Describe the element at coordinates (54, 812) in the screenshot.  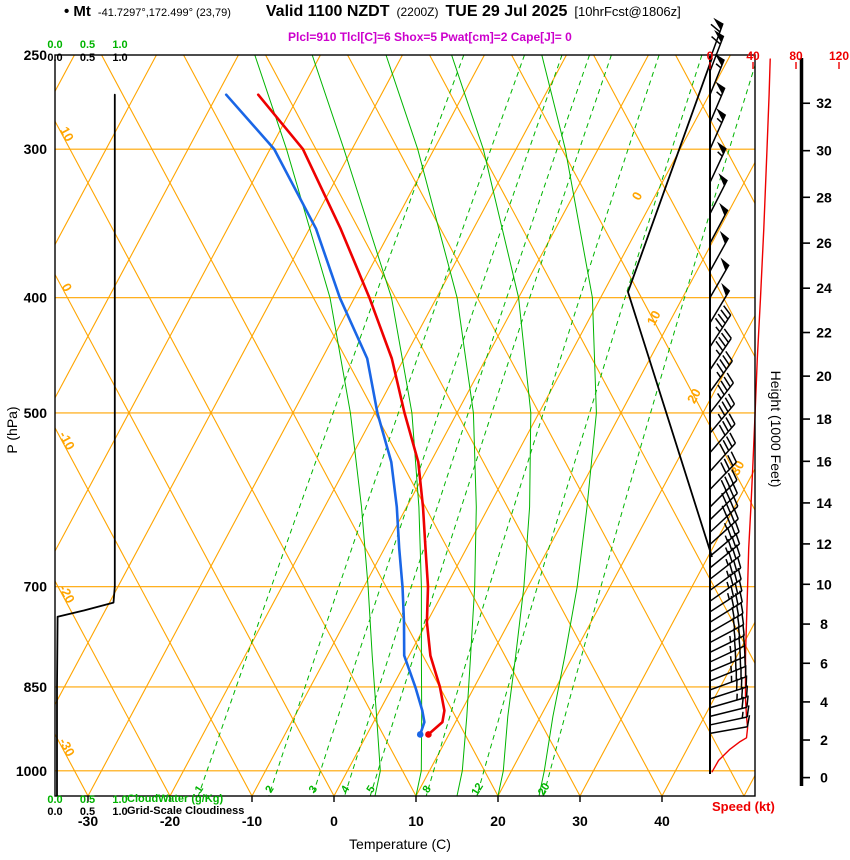
I see `cloudiness-scale-bottom: 0.0` at that location.